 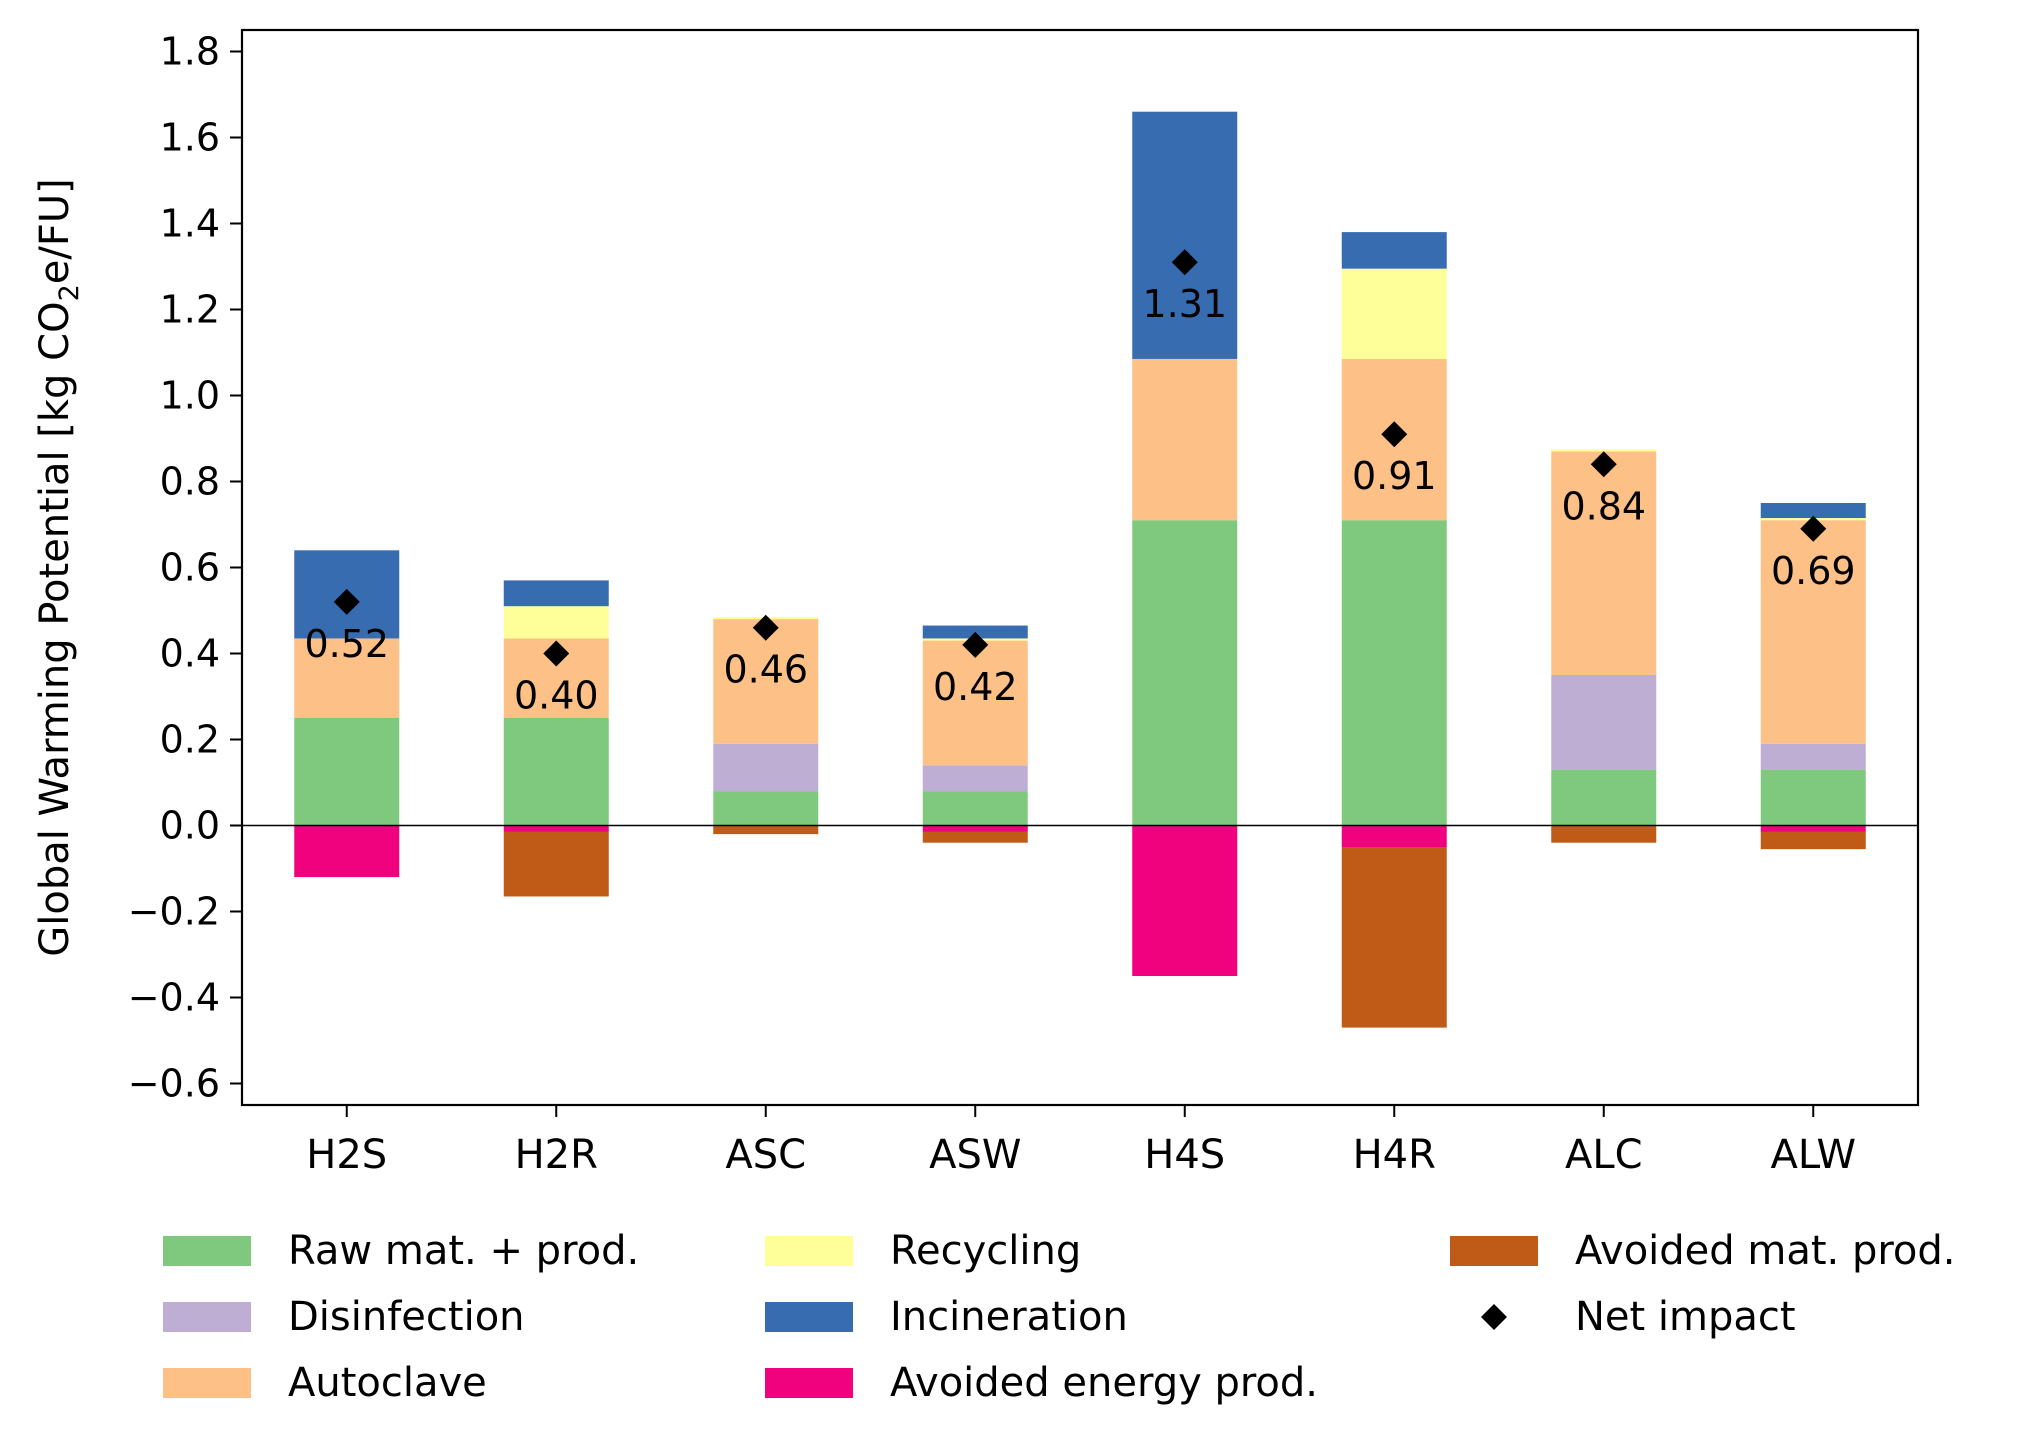 I want to click on net-impact-label-asw: 0.42, so click(x=975, y=687).